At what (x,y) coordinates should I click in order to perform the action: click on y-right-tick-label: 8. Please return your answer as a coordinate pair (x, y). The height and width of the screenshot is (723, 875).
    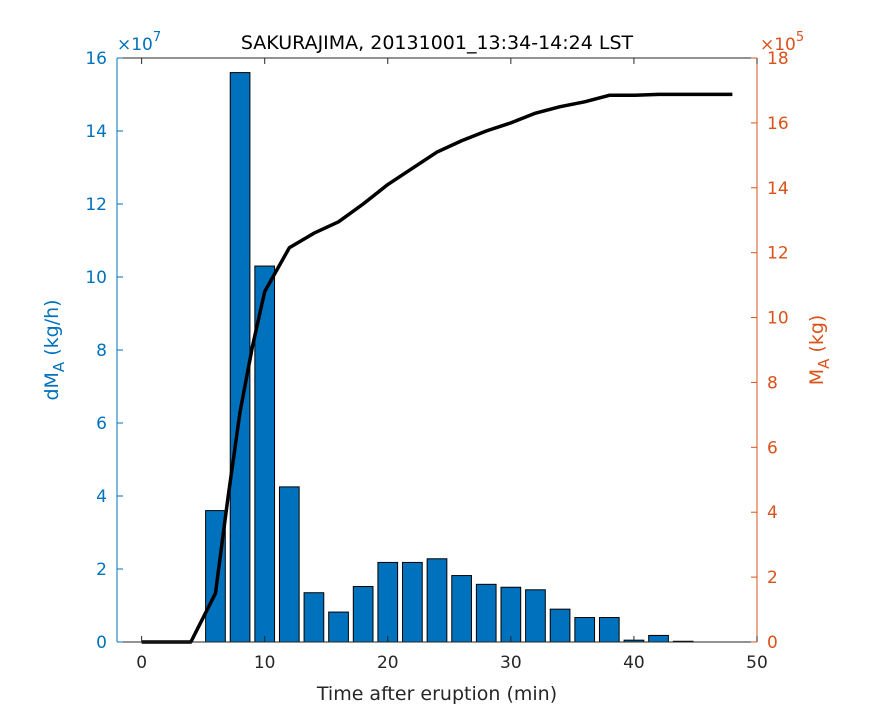
    Looking at the image, I should click on (772, 383).